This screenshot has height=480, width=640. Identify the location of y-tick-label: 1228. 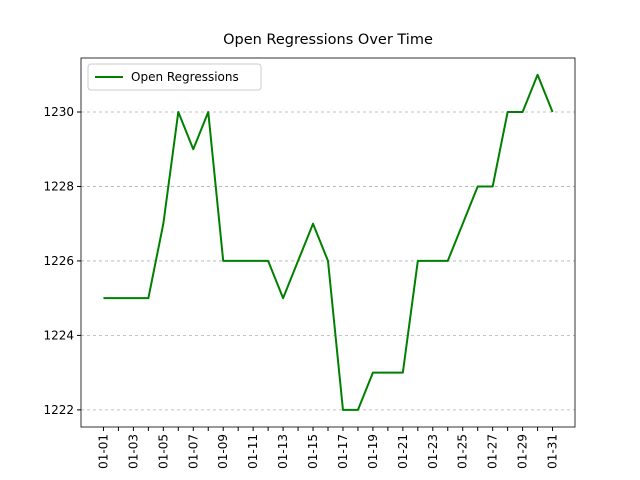
(58, 186).